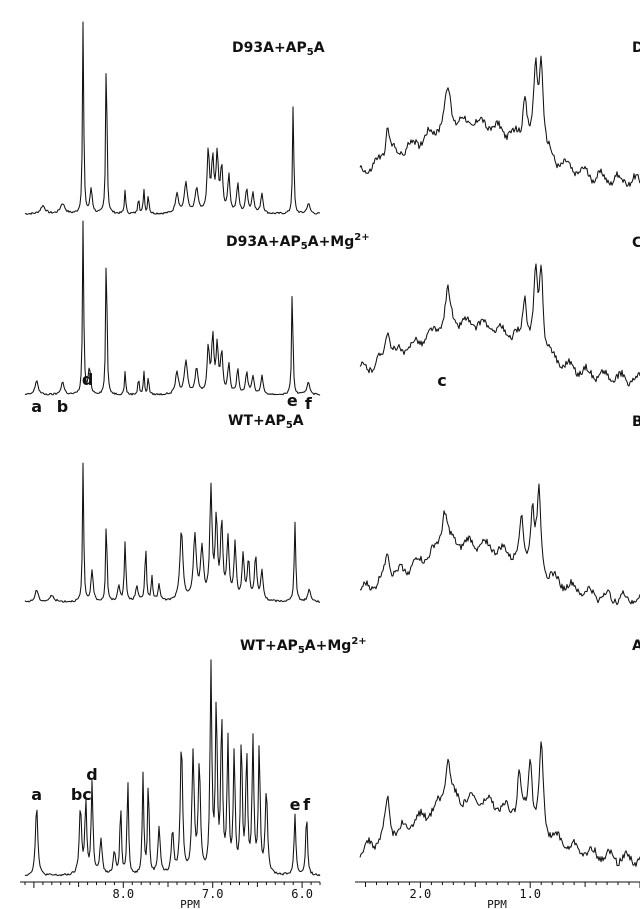  What do you see at coordinates (421, 894) in the screenshot?
I see `x-tick-label: 2.0` at bounding box center [421, 894].